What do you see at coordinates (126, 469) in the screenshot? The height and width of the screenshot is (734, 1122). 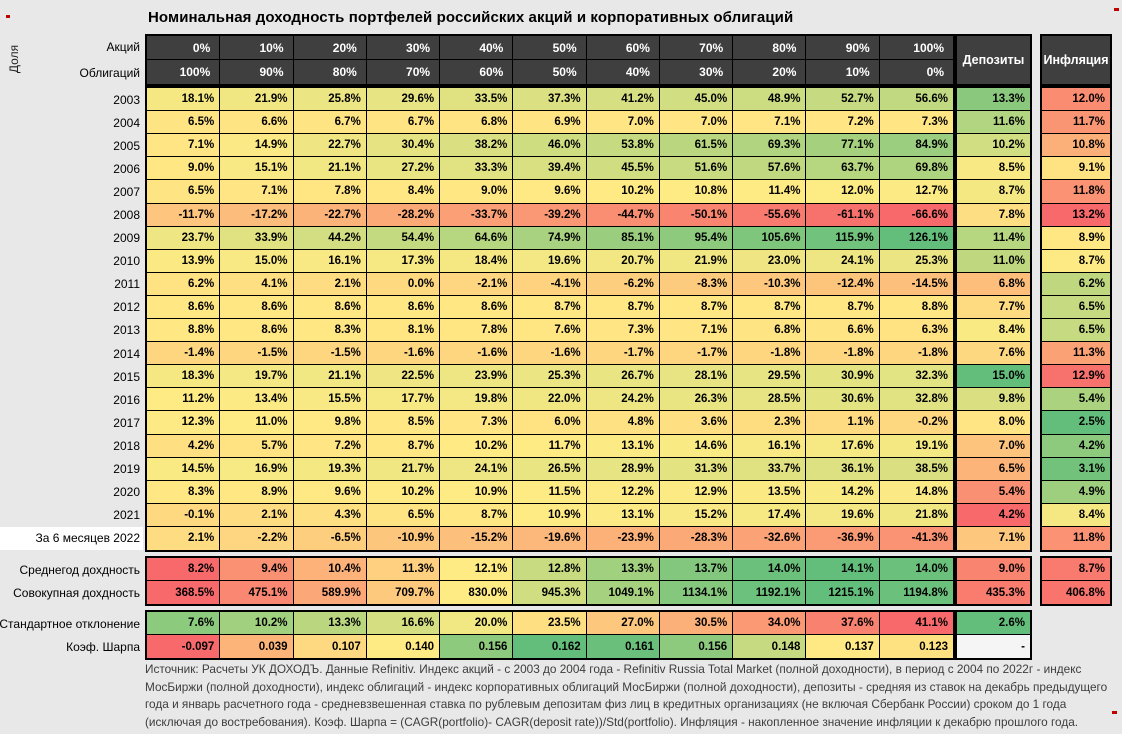 I see `year-row-label: 2019` at bounding box center [126, 469].